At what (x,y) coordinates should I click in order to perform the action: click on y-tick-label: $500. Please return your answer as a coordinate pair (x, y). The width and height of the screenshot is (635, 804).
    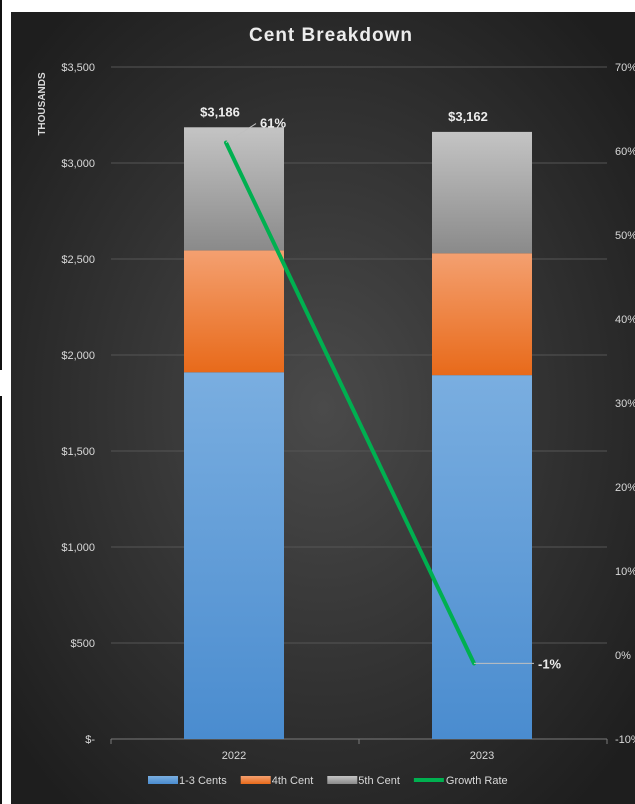
    Looking at the image, I should click on (83, 644).